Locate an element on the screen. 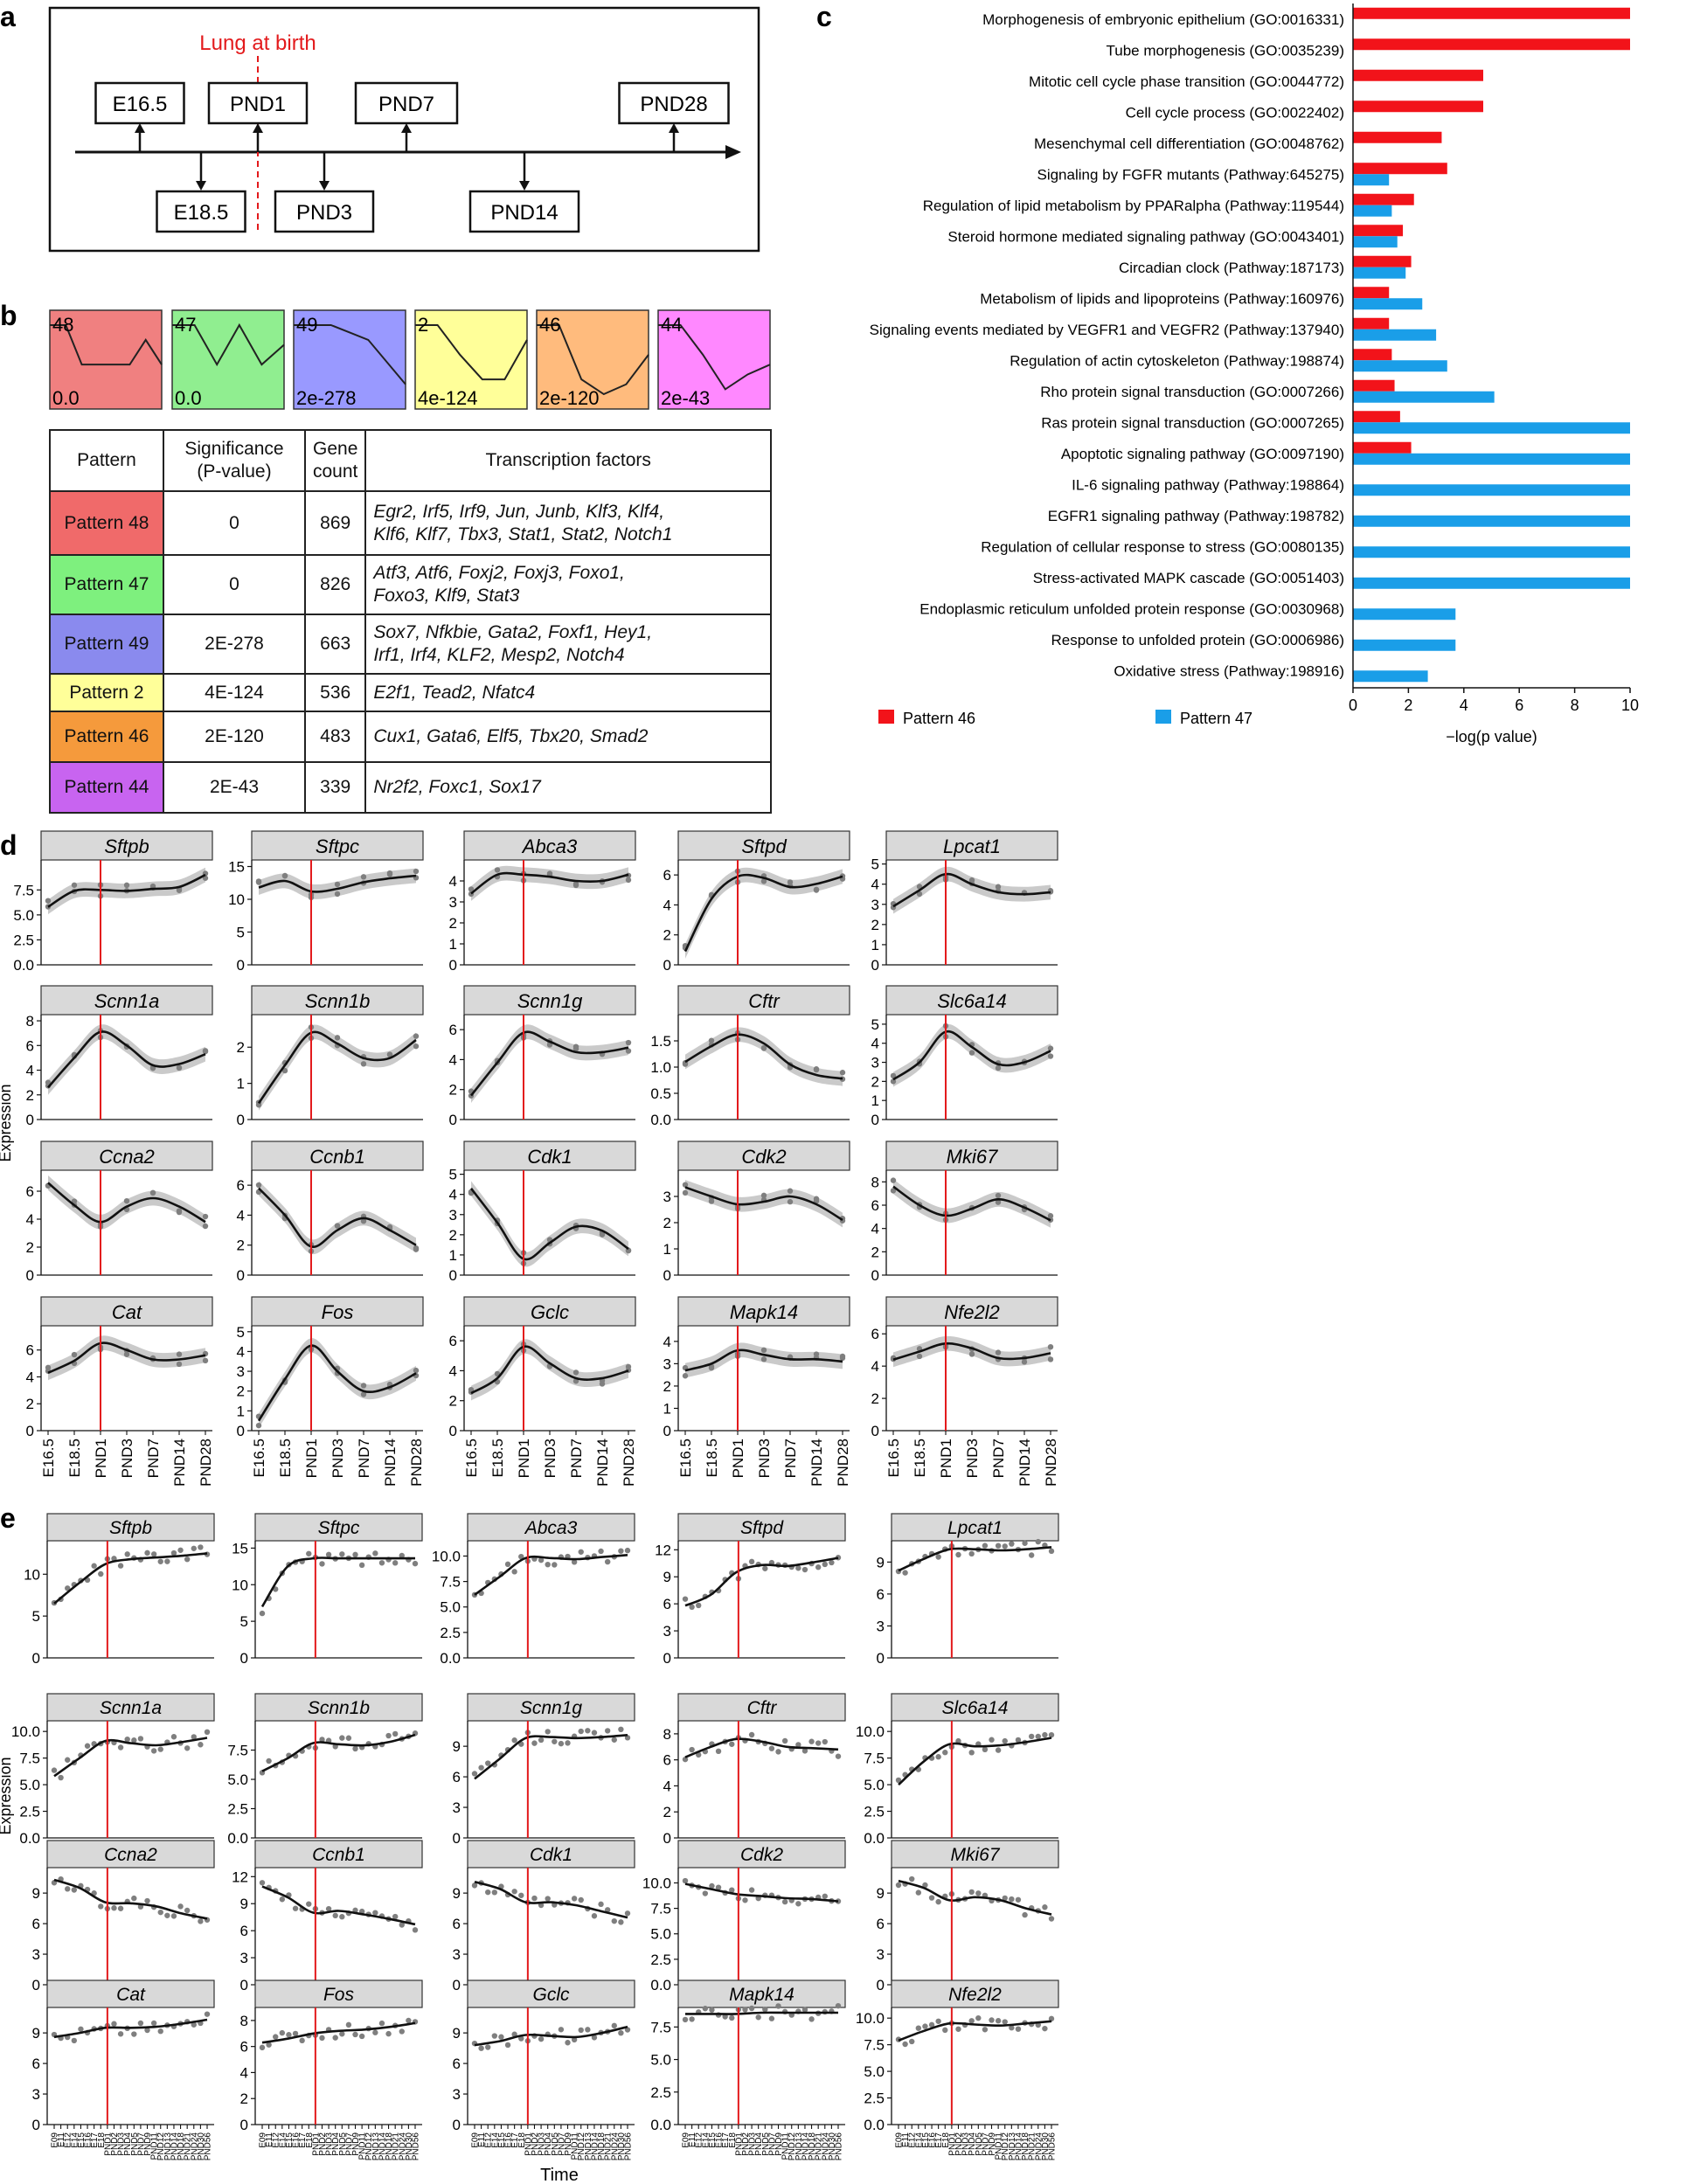 The width and height of the screenshot is (1700, 2184). gene-name: Scnn1a is located at coordinates (131, 1708).